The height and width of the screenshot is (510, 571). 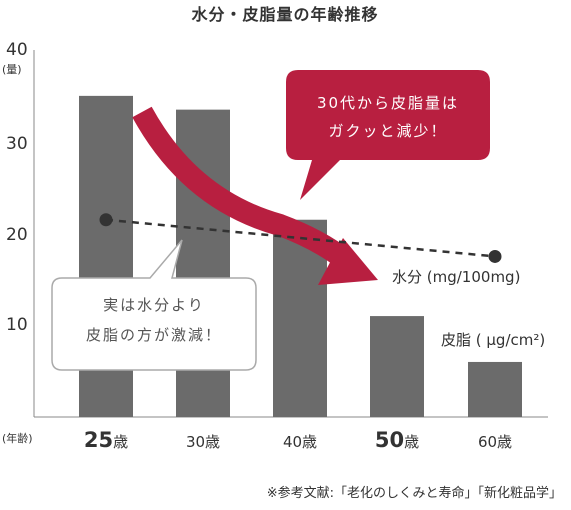 I want to click on water-line, so click(x=300, y=238).